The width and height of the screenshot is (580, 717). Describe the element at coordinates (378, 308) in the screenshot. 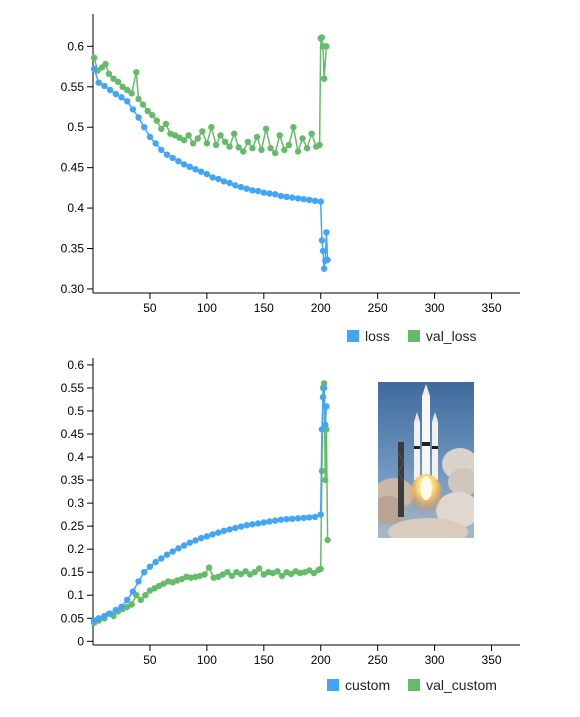

I see `x-tick-label: 250` at that location.